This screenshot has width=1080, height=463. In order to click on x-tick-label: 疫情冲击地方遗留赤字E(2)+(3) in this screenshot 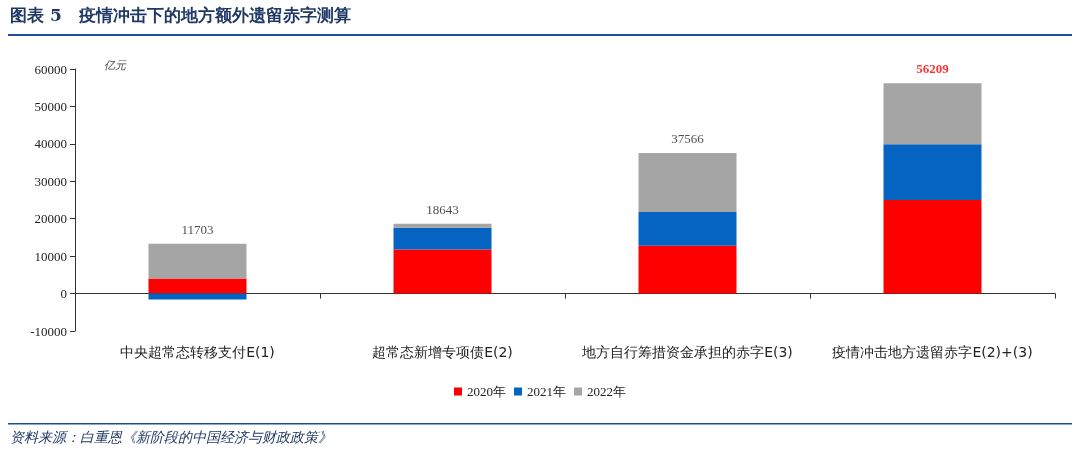, I will do `click(932, 352)`.